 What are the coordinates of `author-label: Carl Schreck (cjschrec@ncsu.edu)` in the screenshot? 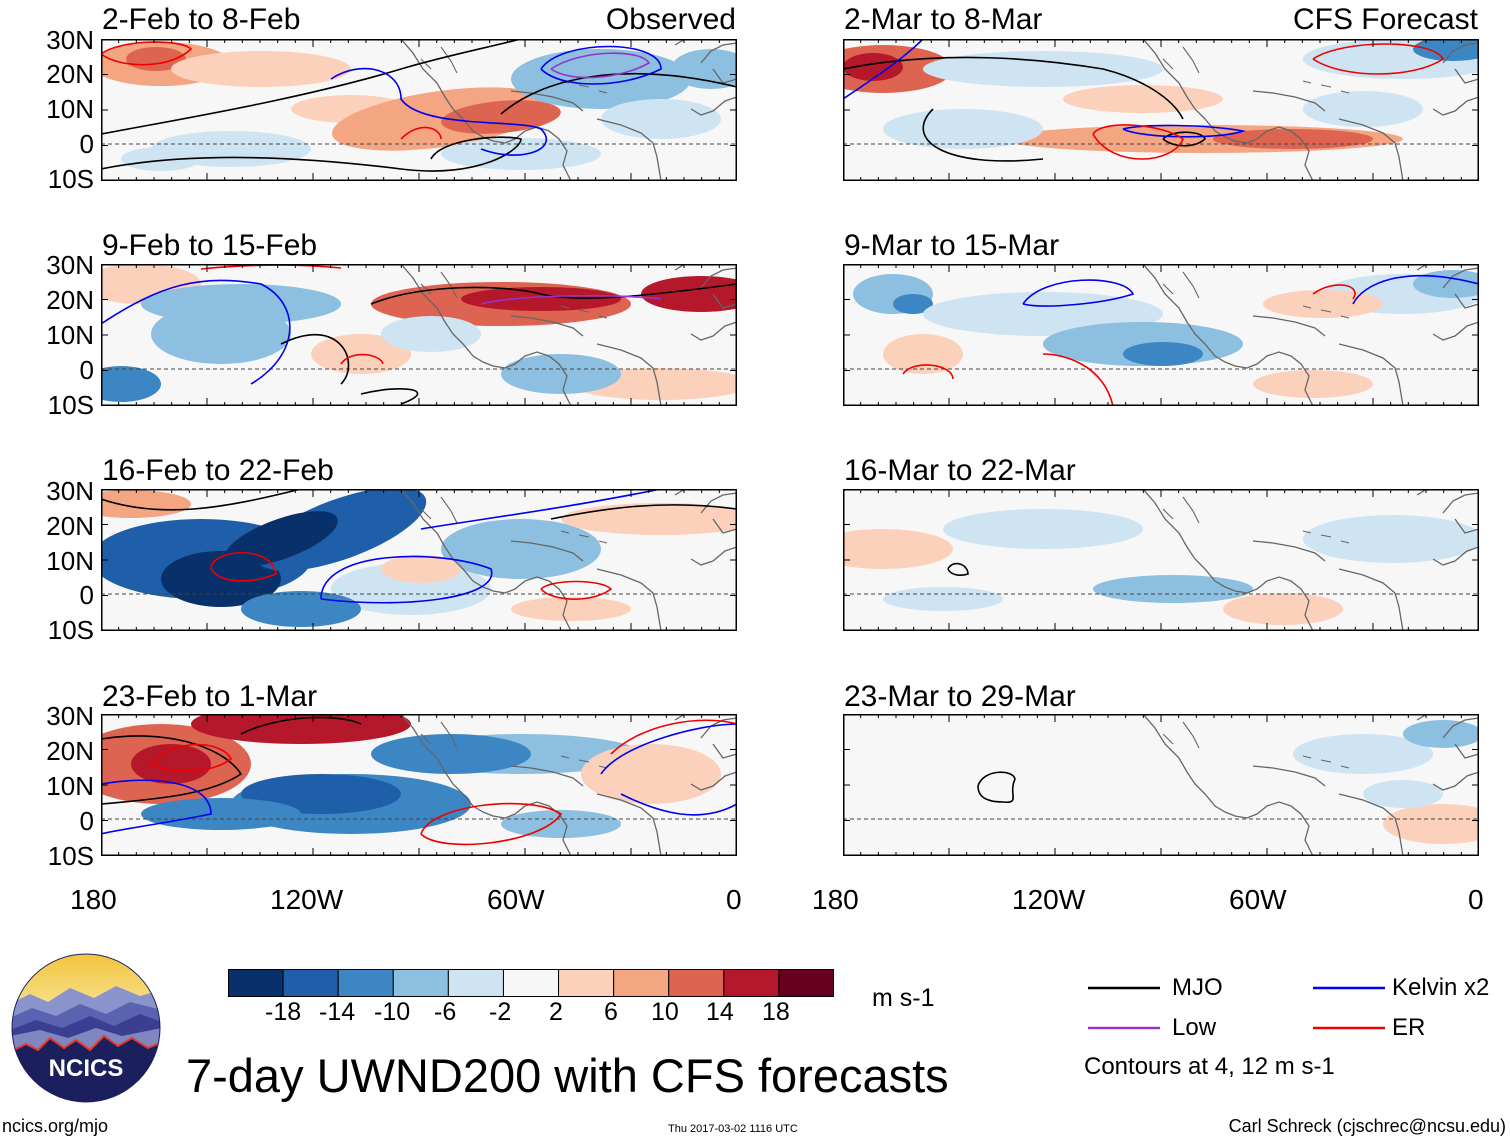 It's located at (1367, 1126).